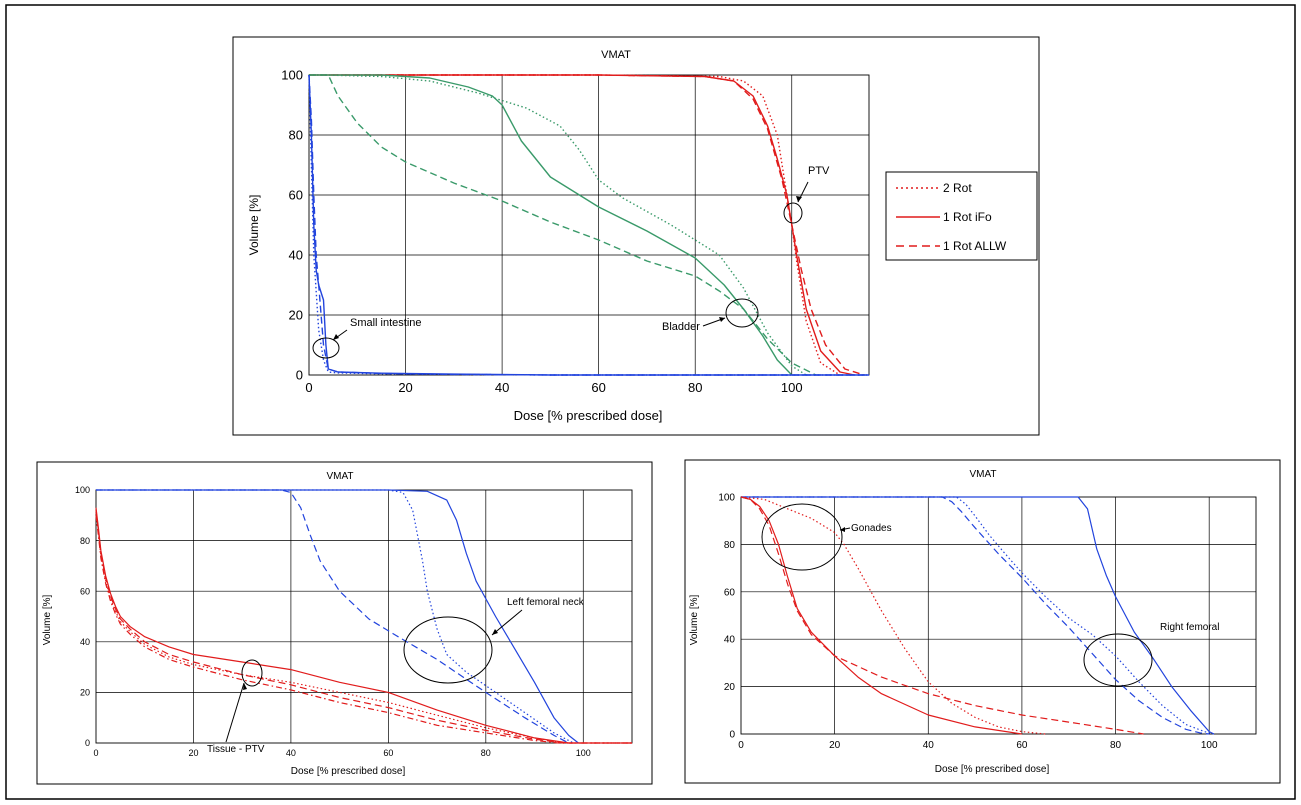 Image resolution: width=1301 pixels, height=805 pixels. Describe the element at coordinates (967, 217) in the screenshot. I see `legend-label-1-rot-ifo: 1 Rot iFo` at that location.